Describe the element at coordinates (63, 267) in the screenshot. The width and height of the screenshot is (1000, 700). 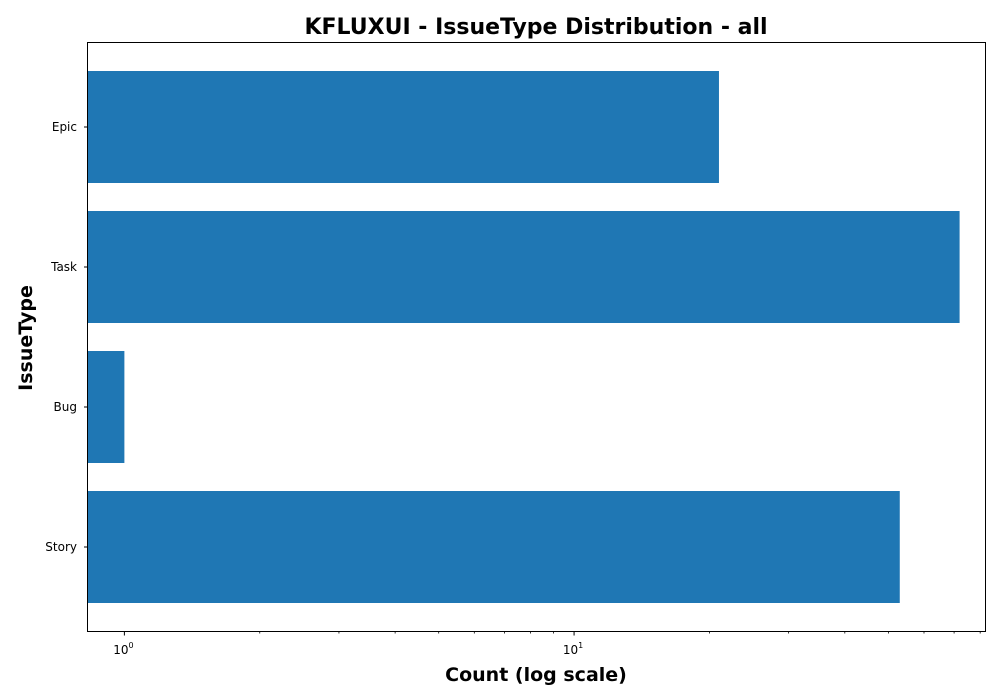
I see `y-tick-label-task: Task` at that location.